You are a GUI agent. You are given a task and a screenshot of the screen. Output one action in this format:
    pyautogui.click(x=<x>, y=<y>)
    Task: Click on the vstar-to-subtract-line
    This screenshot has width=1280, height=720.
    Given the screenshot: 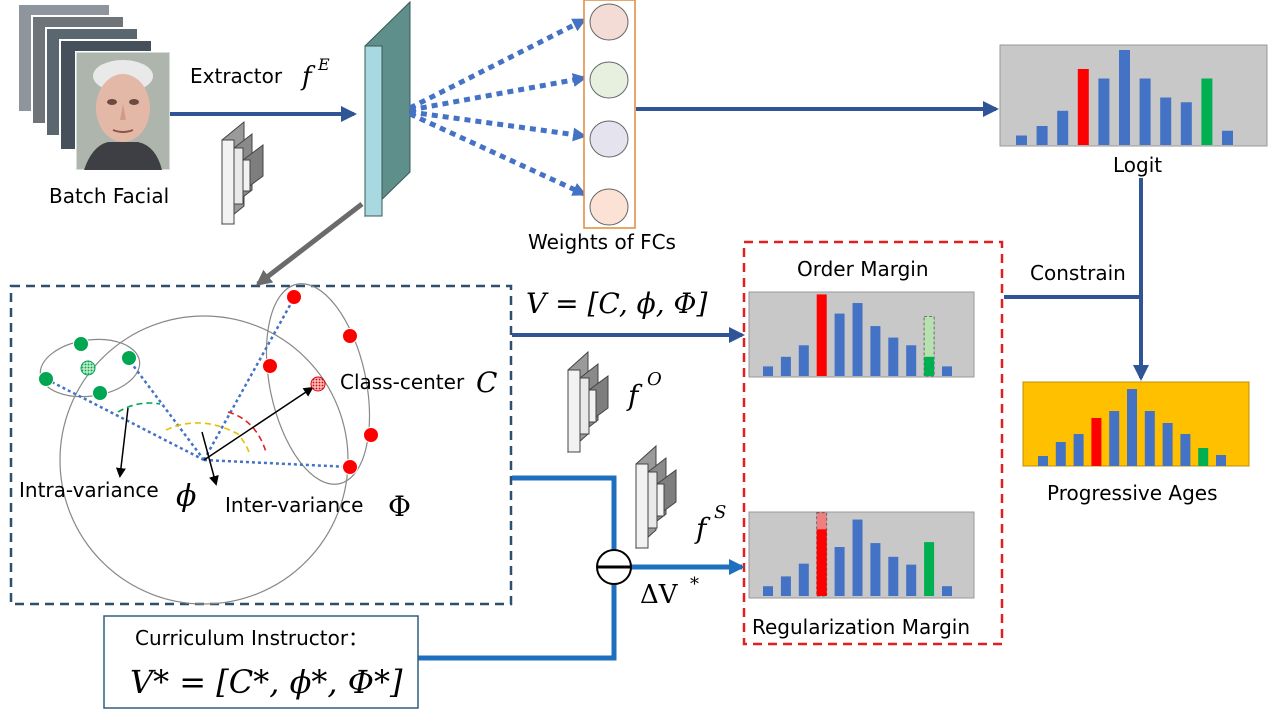 What is the action you would take?
    pyautogui.click(x=517, y=622)
    